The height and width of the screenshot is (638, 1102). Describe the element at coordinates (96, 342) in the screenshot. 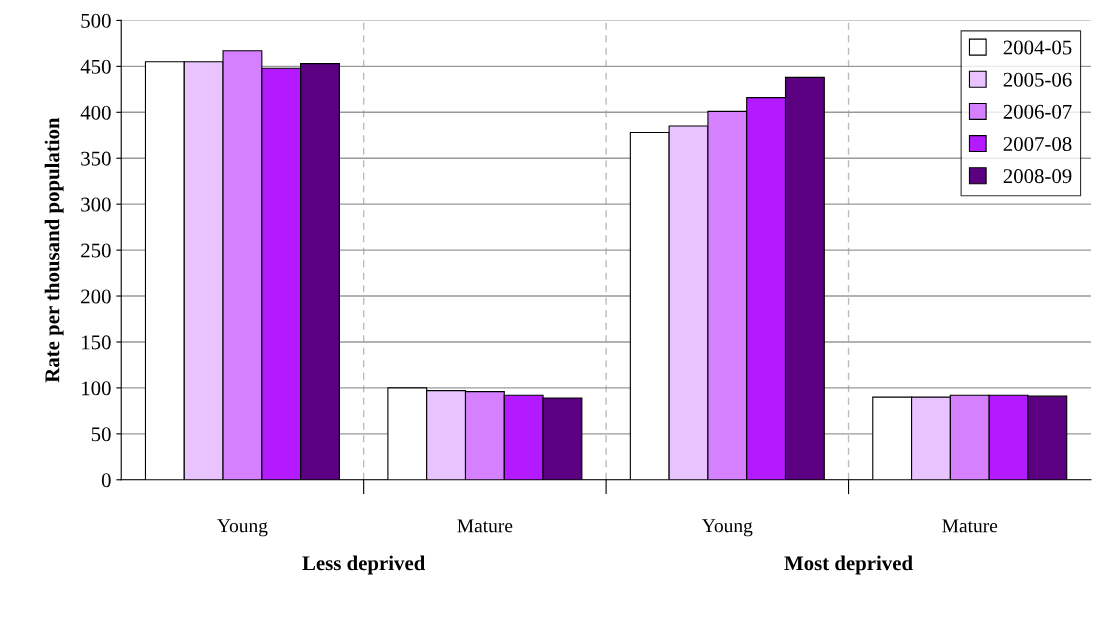

I see `y-tick-label: 150` at that location.